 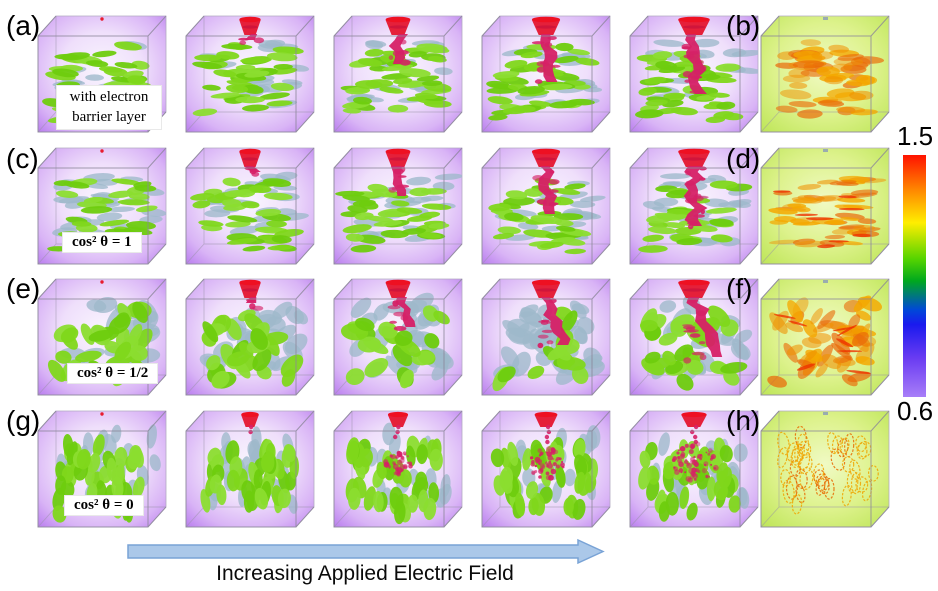 I want to click on colorbar-min-label: 0.6, so click(x=915, y=411).